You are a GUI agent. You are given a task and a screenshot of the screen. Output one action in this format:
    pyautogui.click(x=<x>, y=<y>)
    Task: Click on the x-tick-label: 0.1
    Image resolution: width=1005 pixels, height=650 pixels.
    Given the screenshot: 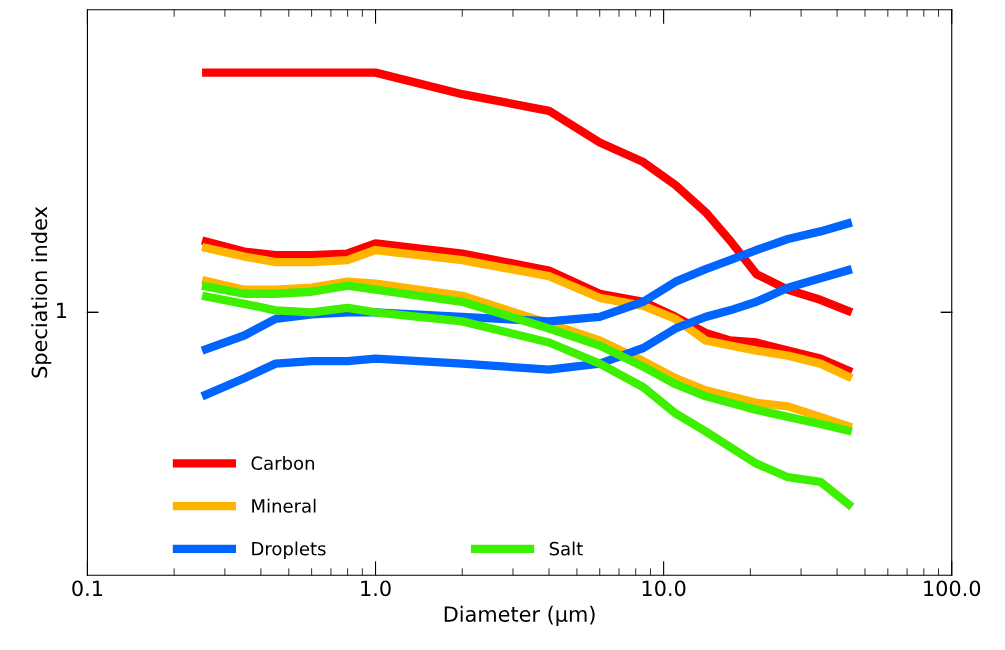 What is the action you would take?
    pyautogui.click(x=87, y=588)
    